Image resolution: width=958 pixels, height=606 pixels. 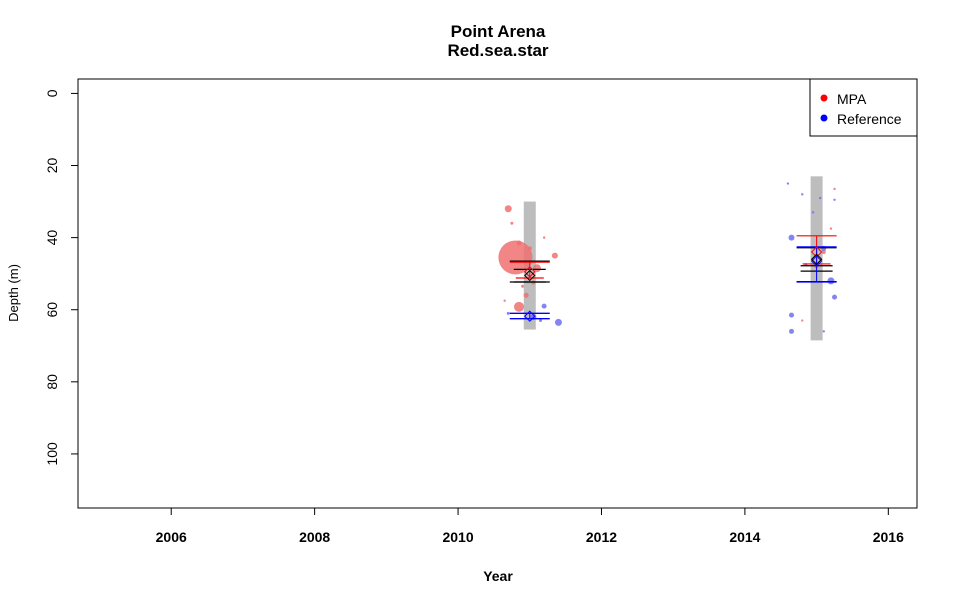 I want to click on chart-marks, so click(x=668, y=258).